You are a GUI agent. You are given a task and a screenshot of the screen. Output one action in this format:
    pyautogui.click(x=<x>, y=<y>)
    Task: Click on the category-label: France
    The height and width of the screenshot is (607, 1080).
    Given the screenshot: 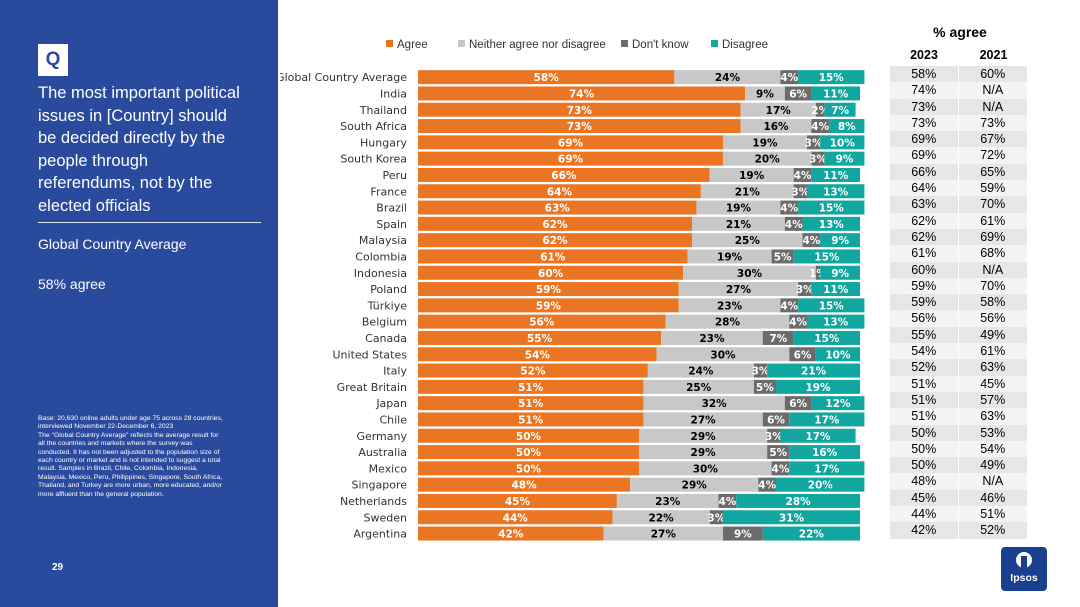 What is the action you would take?
    pyautogui.click(x=388, y=191)
    